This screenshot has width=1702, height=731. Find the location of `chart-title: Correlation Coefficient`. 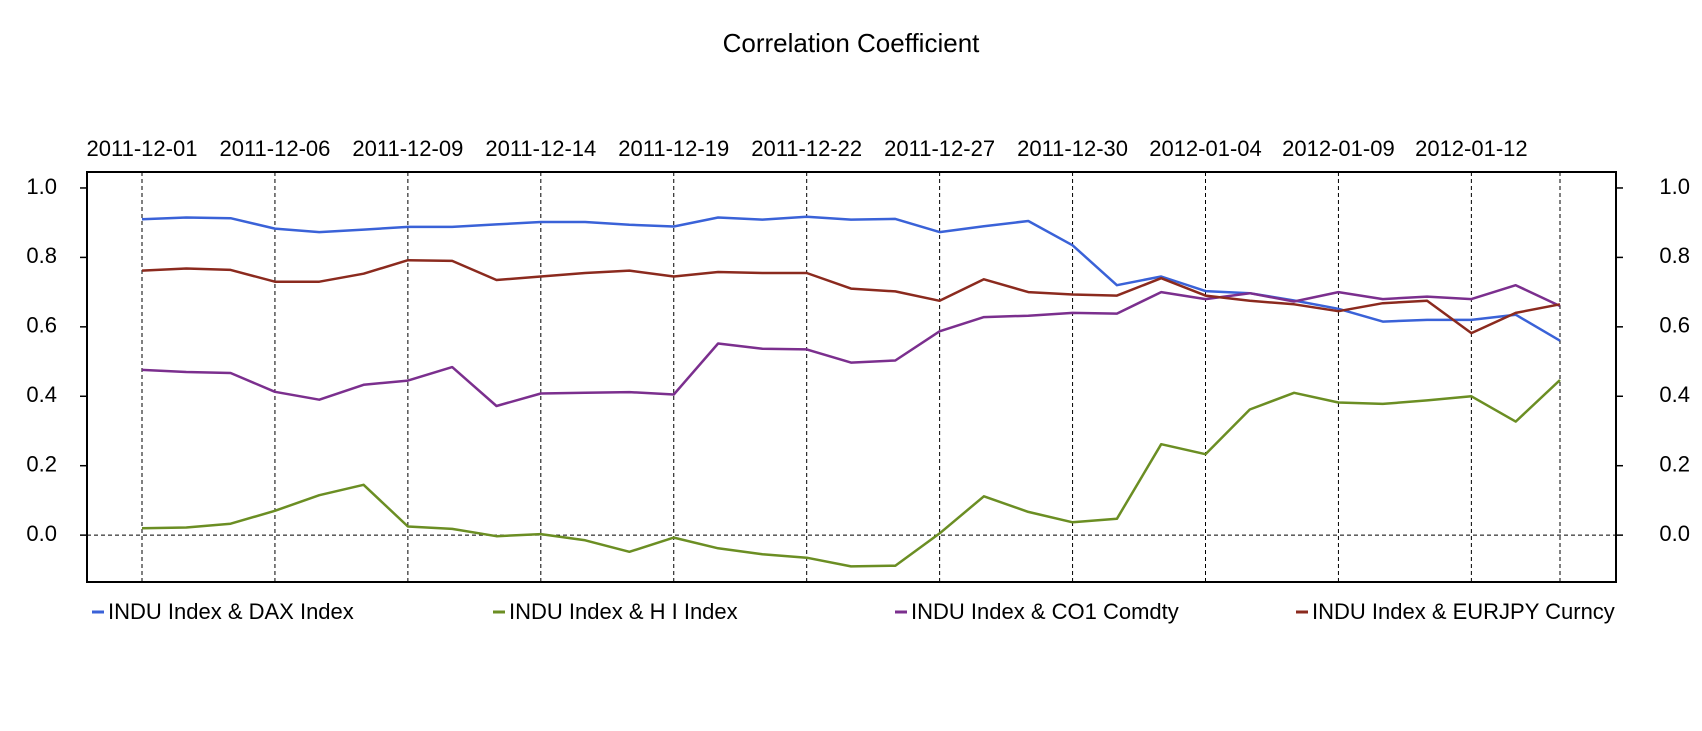

chart-title: Correlation Coefficient is located at coordinates (852, 43).